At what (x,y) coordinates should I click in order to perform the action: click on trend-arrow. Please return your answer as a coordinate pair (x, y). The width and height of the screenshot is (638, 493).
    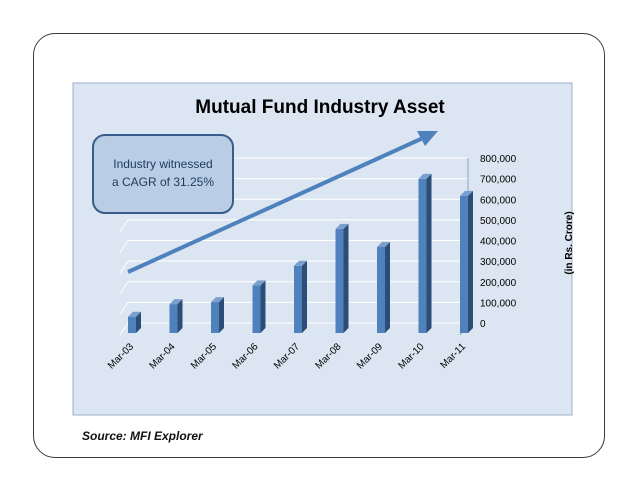
    Looking at the image, I should click on (282, 202).